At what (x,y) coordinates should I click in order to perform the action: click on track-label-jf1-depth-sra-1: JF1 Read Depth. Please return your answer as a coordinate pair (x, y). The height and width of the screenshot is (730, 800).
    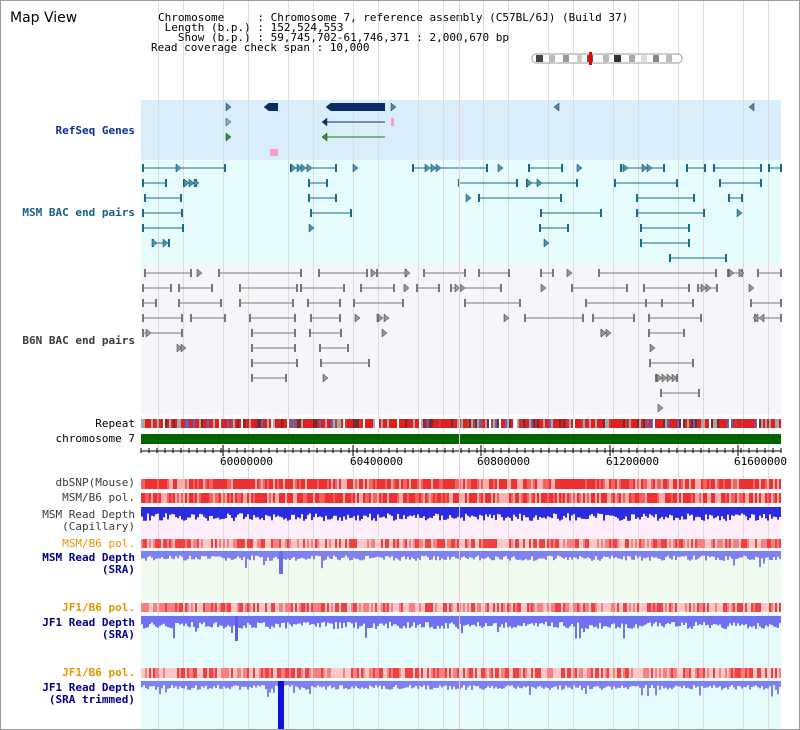
    Looking at the image, I should click on (88, 622).